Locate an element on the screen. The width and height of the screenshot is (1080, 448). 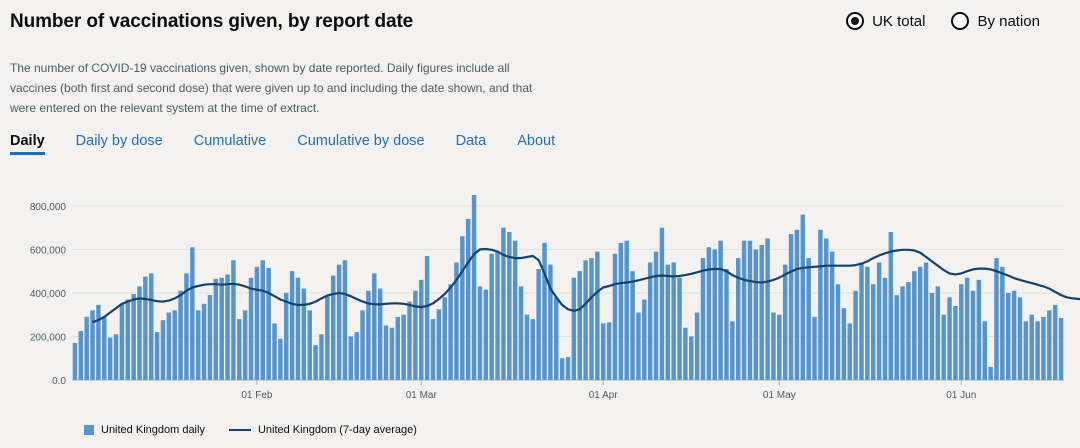
y-tick-label: 200,000 is located at coordinates (48, 337).